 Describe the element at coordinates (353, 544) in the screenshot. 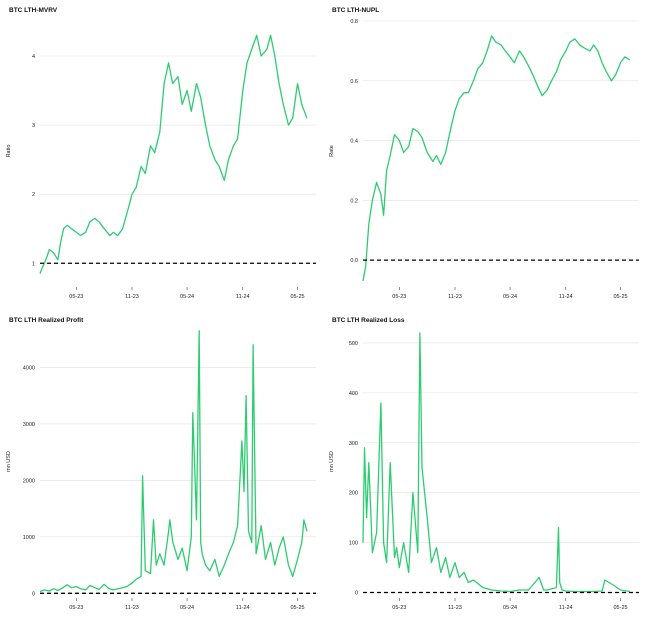

I see `y-tick-label: 100` at that location.